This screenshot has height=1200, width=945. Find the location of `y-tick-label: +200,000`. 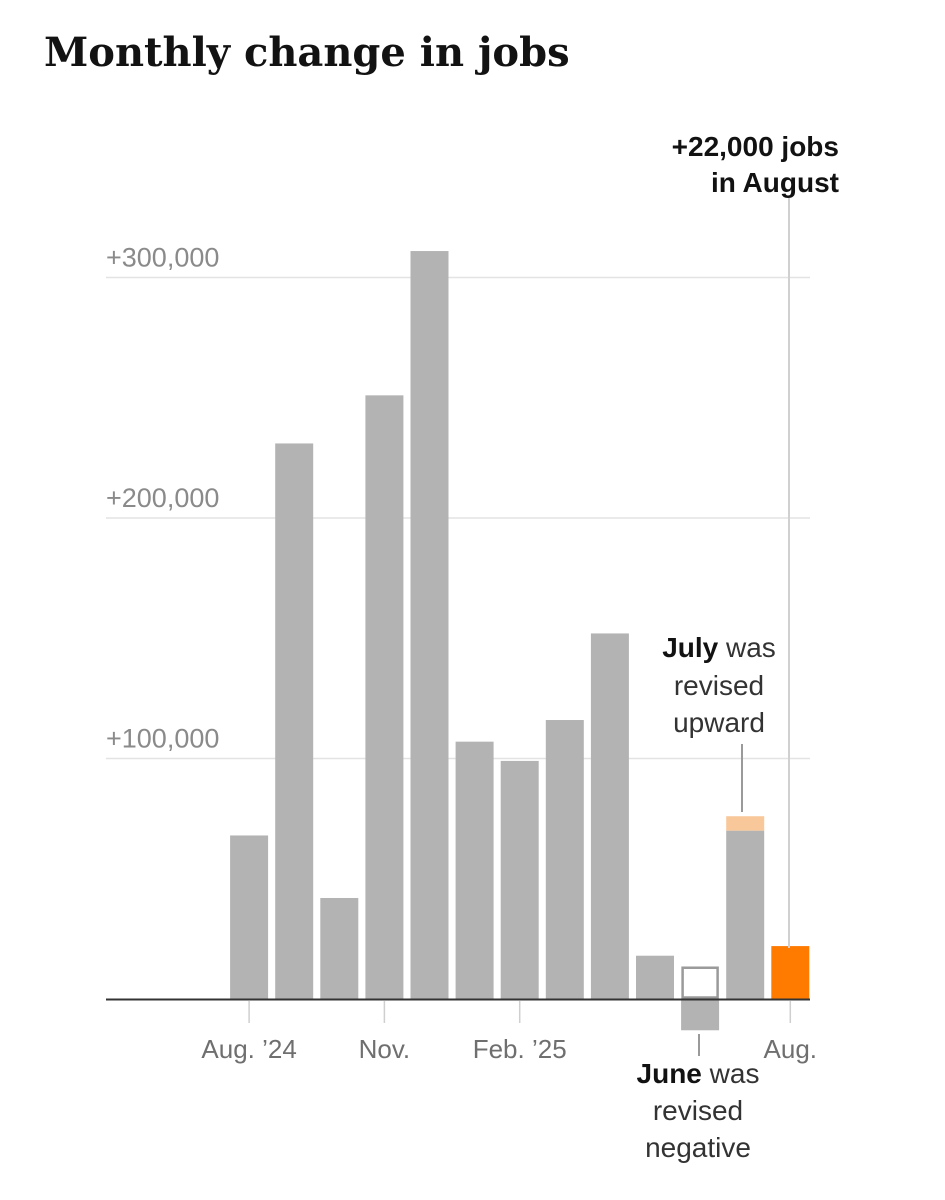

y-tick-label: +200,000 is located at coordinates (162, 498).